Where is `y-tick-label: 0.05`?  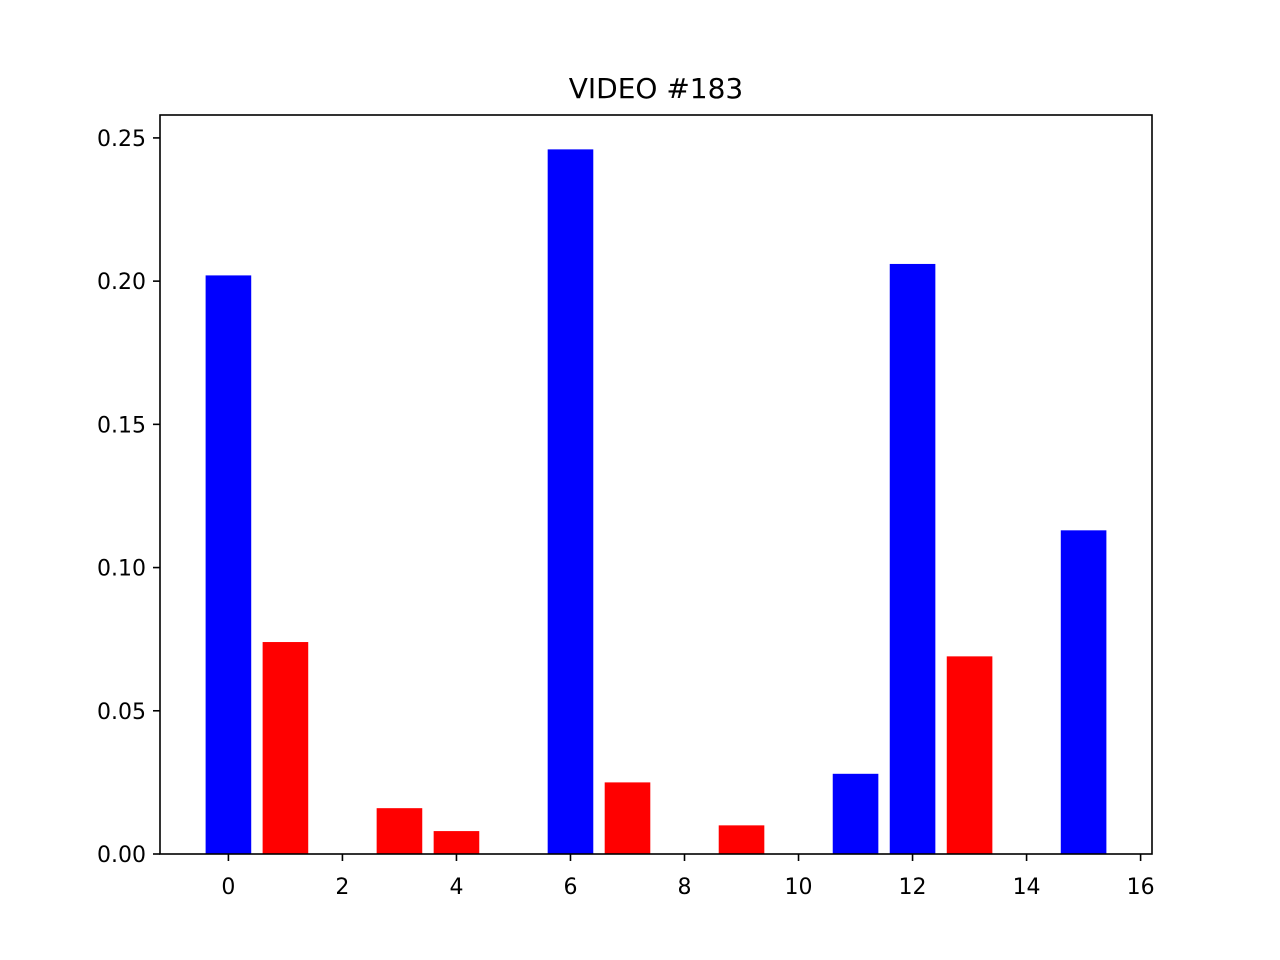 y-tick-label: 0.05 is located at coordinates (121, 712).